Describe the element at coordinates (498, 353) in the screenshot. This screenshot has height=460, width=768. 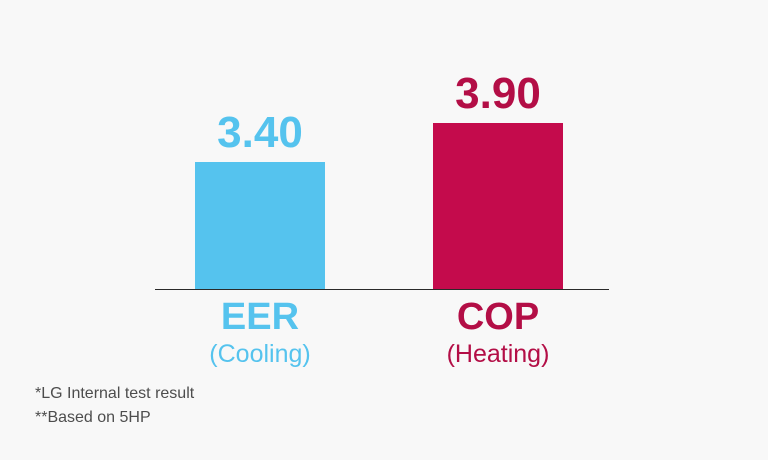
I see `category-subtitle-cop: (Heating)` at that location.